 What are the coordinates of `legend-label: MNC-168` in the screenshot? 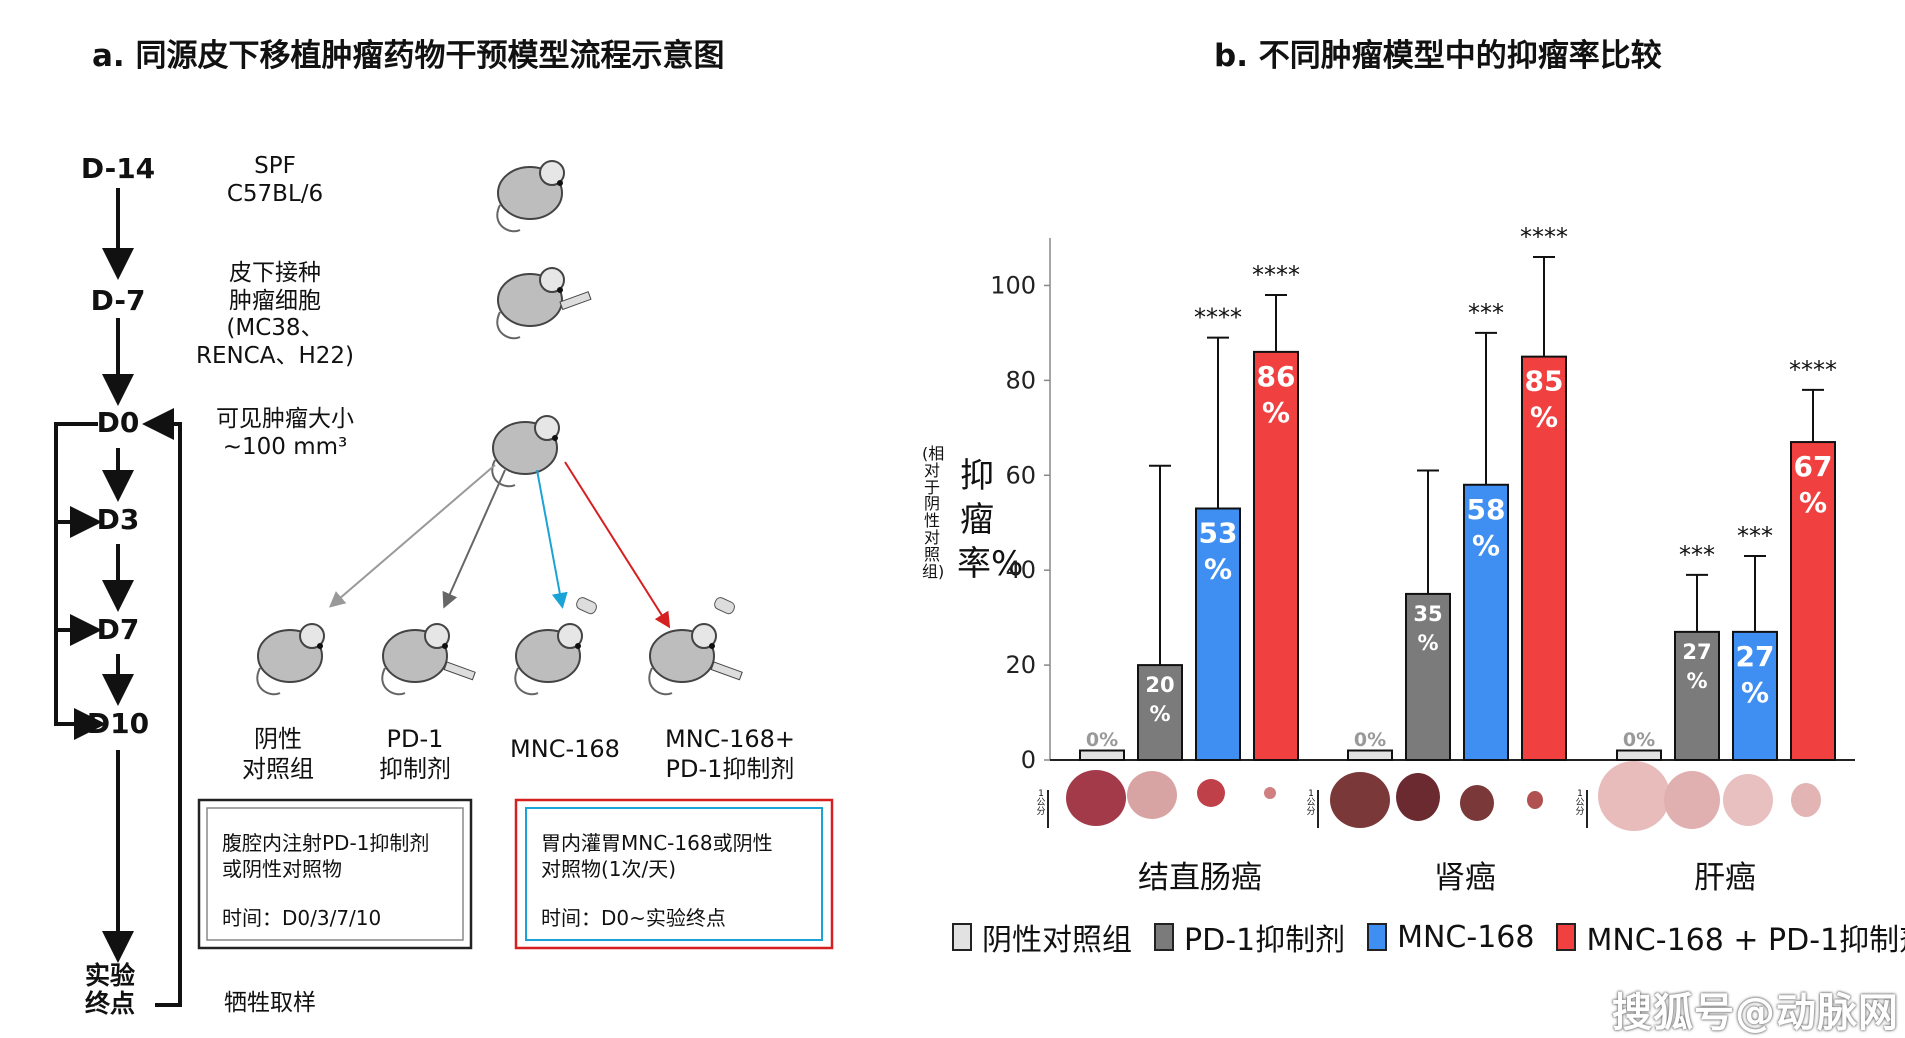 It's located at (1466, 937).